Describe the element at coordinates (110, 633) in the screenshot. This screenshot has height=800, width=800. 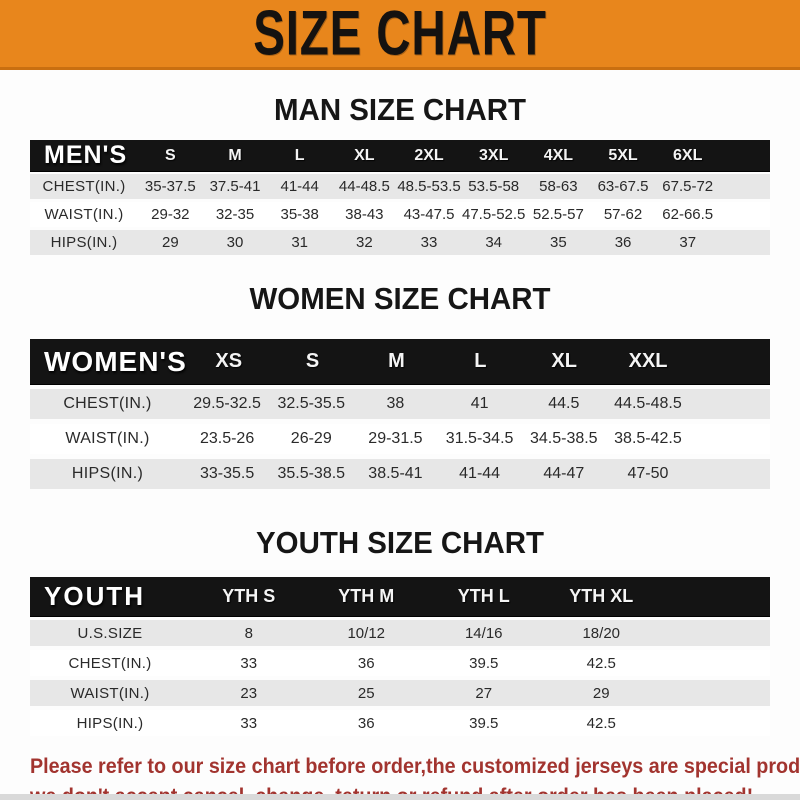
I see `row-label: U.S.SIZE` at that location.